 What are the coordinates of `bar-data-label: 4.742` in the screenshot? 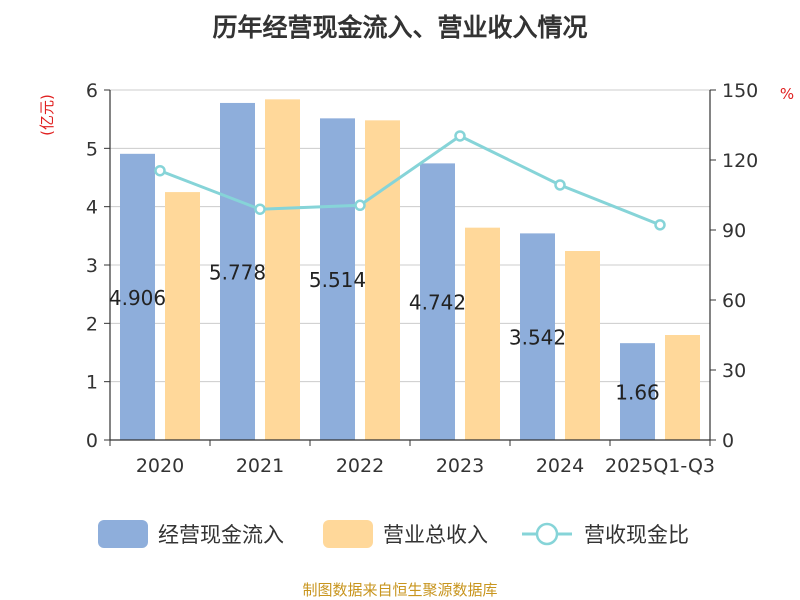 It's located at (437, 303).